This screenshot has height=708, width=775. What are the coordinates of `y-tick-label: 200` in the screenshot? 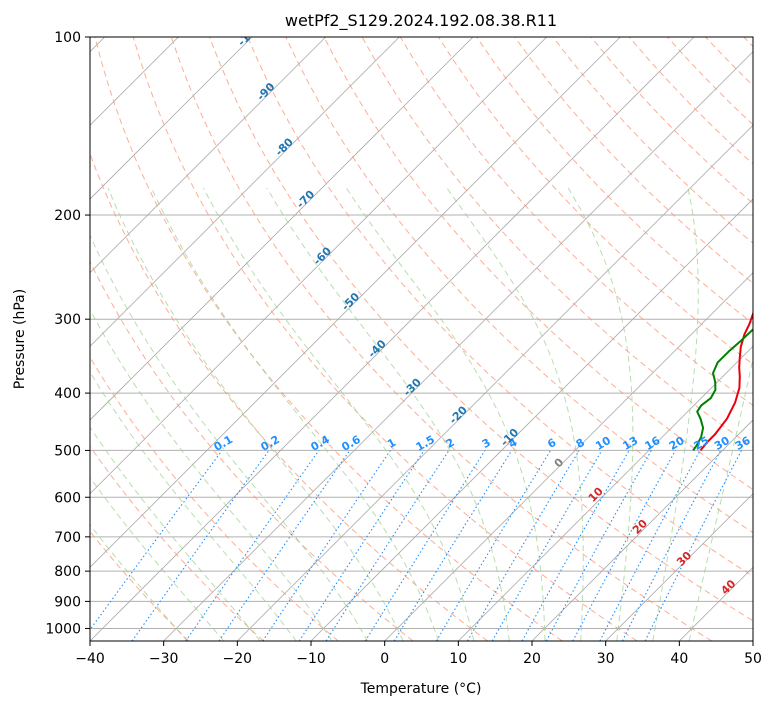 It's located at (67, 216).